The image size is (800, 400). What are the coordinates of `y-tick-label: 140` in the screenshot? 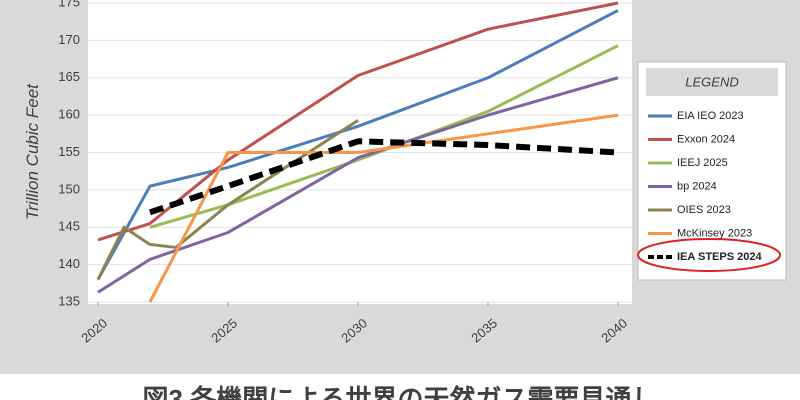 It's located at (69, 263).